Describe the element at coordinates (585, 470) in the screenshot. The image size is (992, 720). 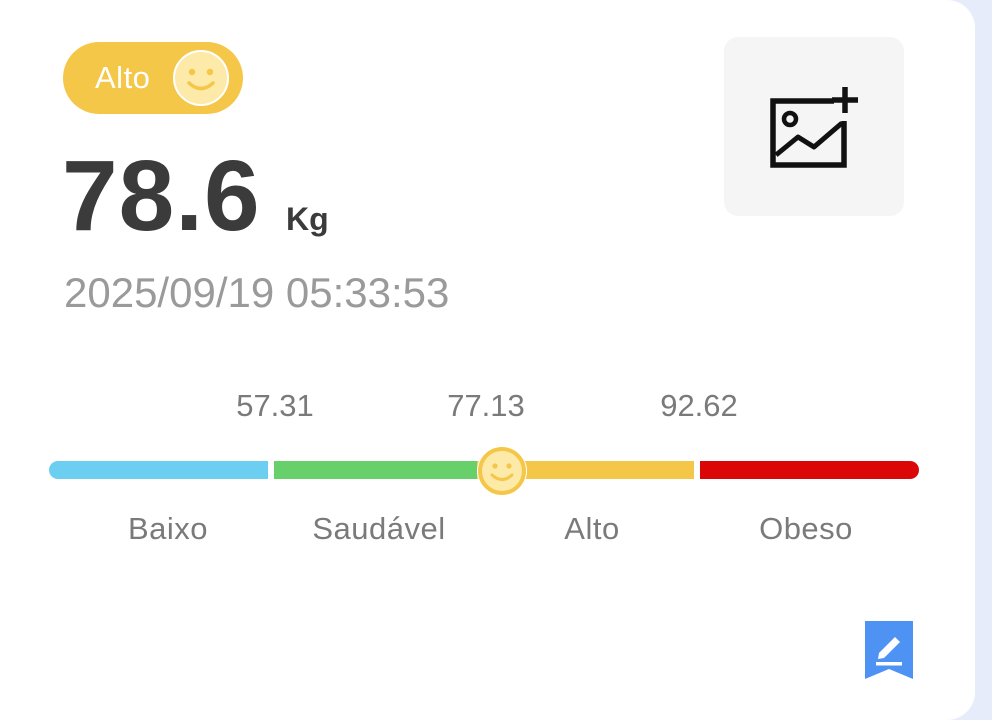
I see `scale-segment-high` at that location.